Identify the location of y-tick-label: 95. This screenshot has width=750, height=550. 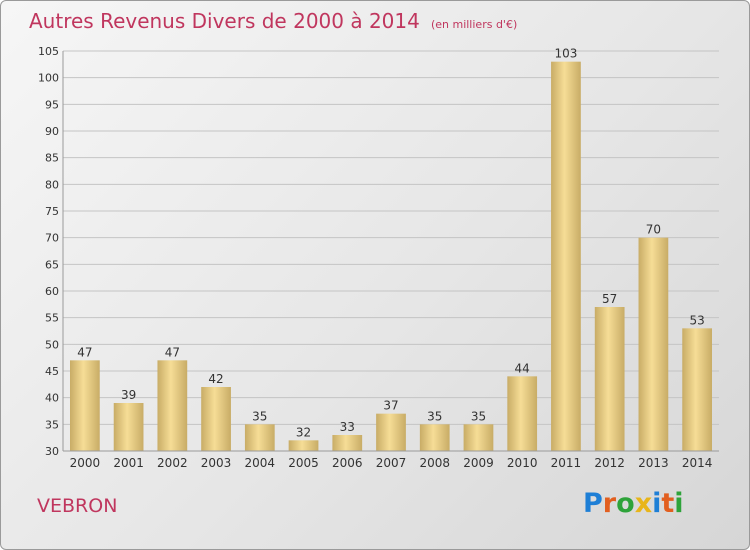
(52, 104).